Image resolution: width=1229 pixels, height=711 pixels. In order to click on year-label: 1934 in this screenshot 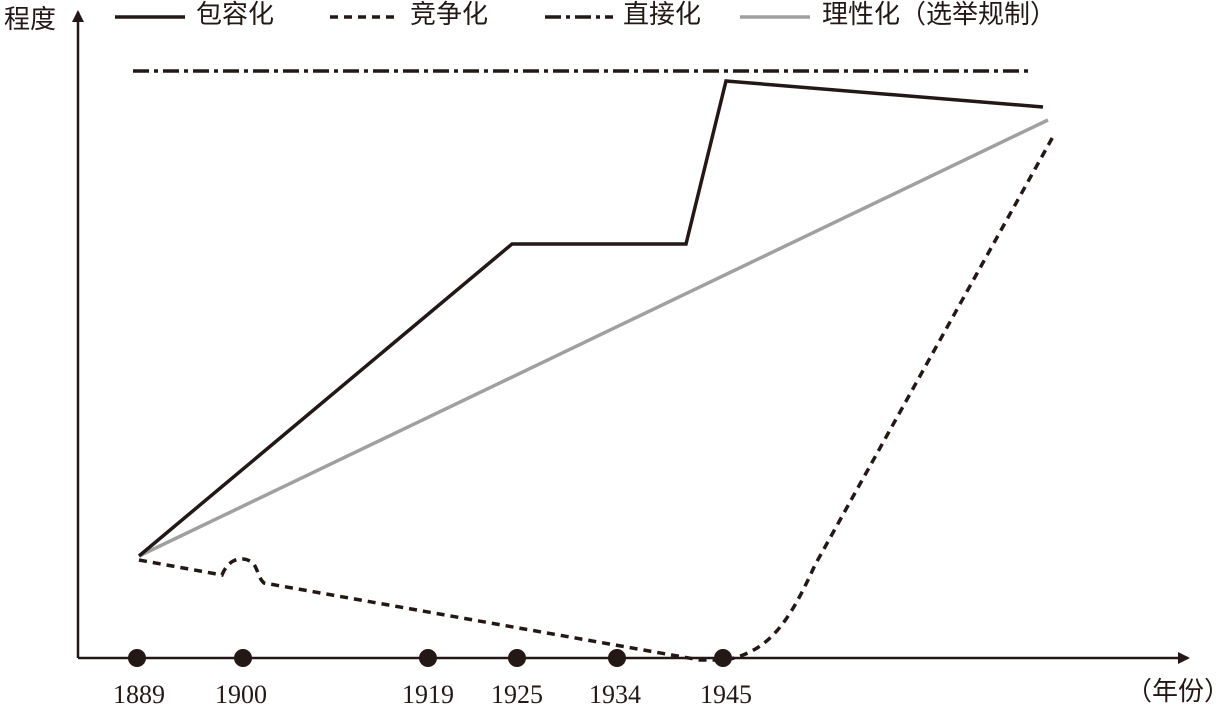, I will do `click(615, 694)`.